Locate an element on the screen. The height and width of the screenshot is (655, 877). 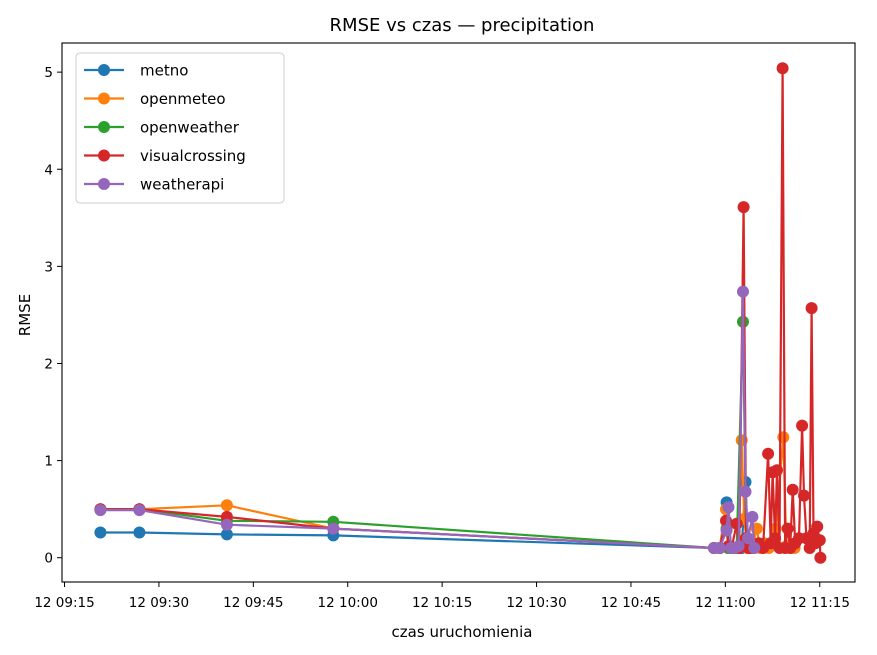
legend-label-visualcrossing: visualcrossing is located at coordinates (193, 156).